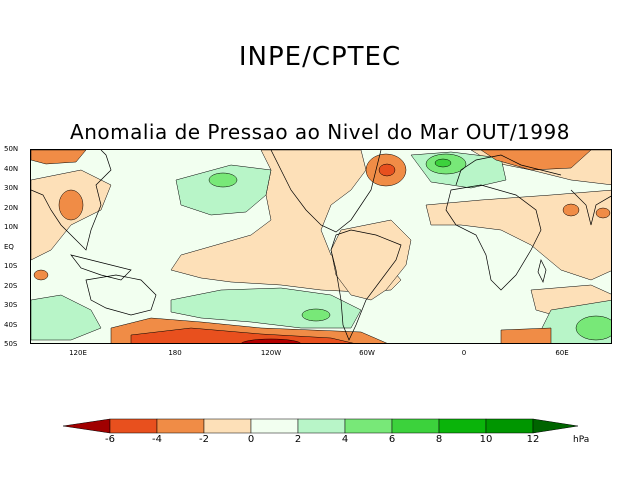 The width and height of the screenshot is (640, 494). I want to click on lat-label-50s: 50S, so click(11, 344).